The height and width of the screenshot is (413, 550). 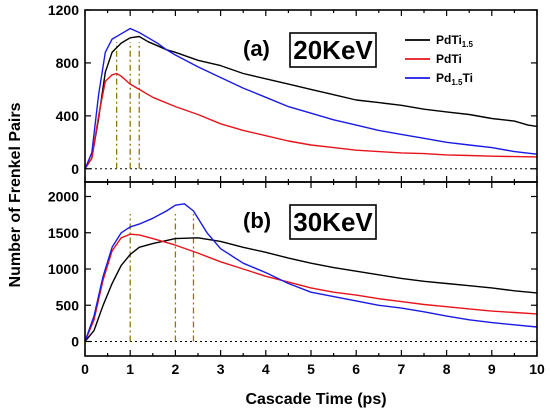 I want to click on x-axis-label: Cascade Time (ps), so click(x=315, y=399).